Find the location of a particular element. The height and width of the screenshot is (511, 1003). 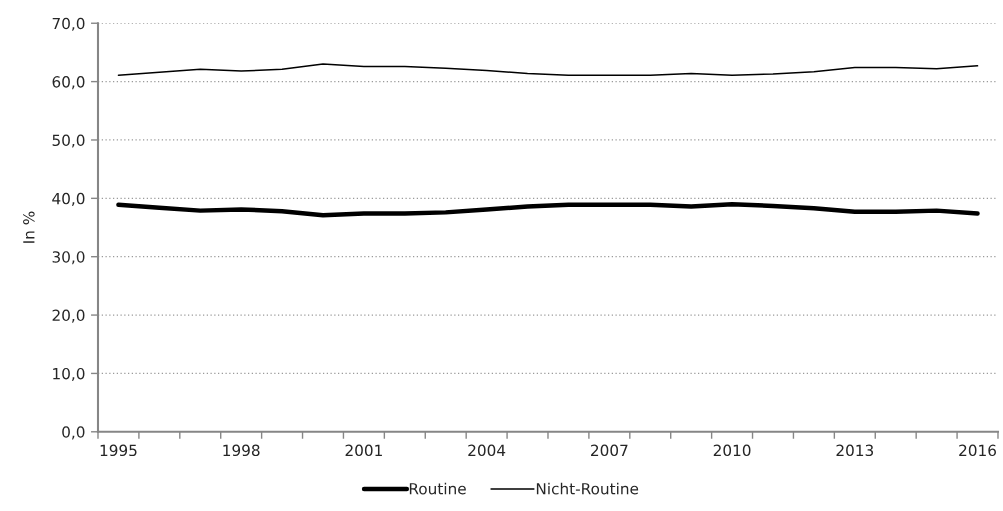

y-tick-label: 20,0 is located at coordinates (68, 316).